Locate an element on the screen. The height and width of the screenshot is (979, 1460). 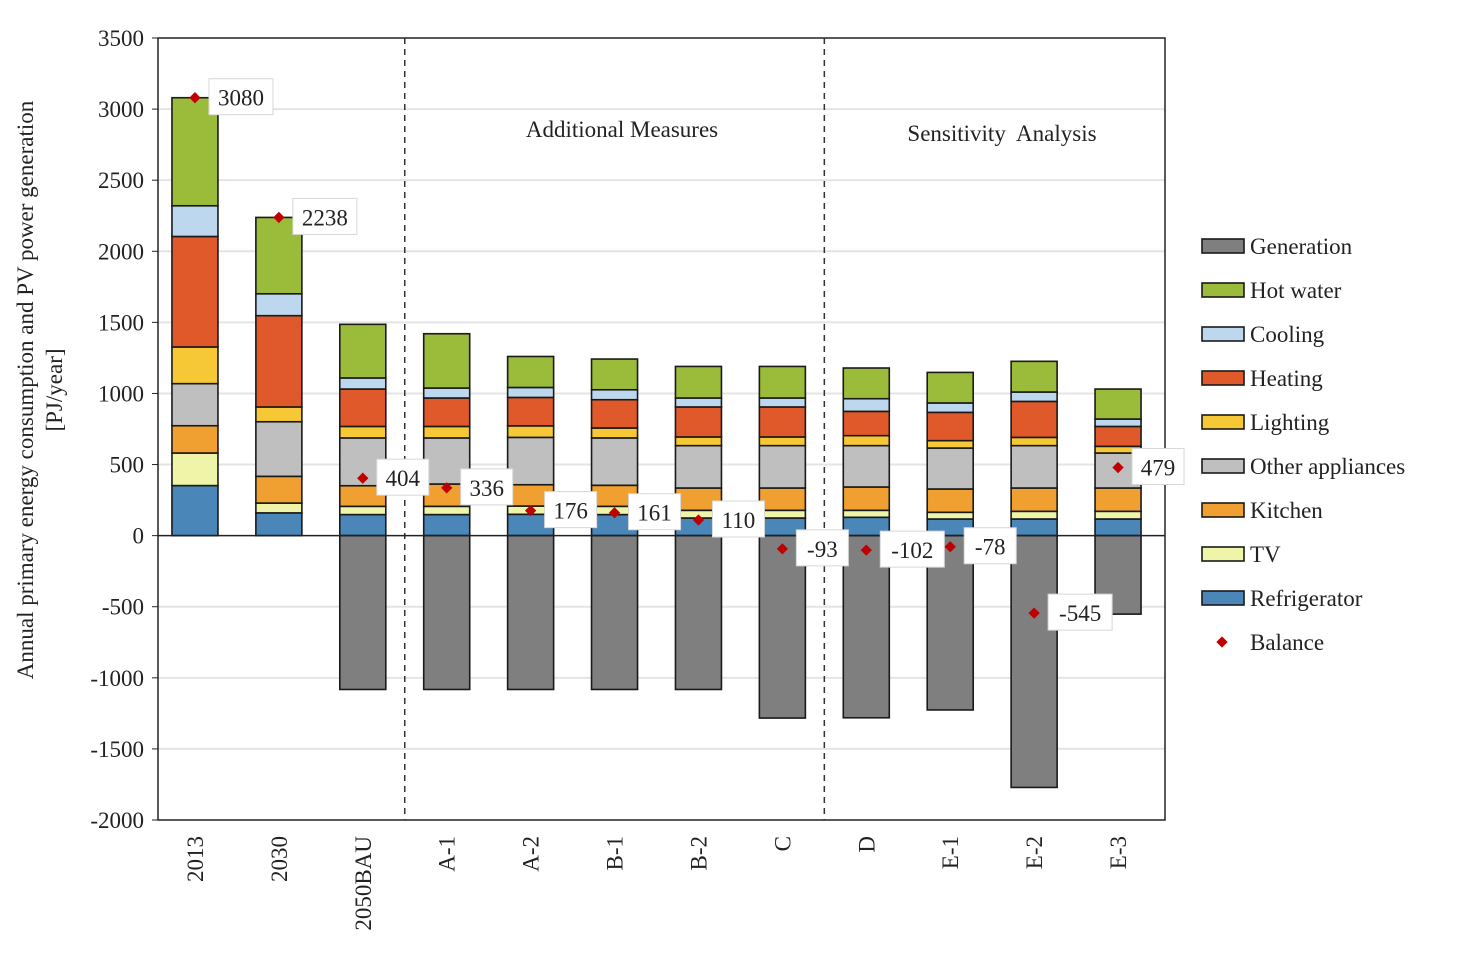
bar-lighting-c is located at coordinates (782, 441).